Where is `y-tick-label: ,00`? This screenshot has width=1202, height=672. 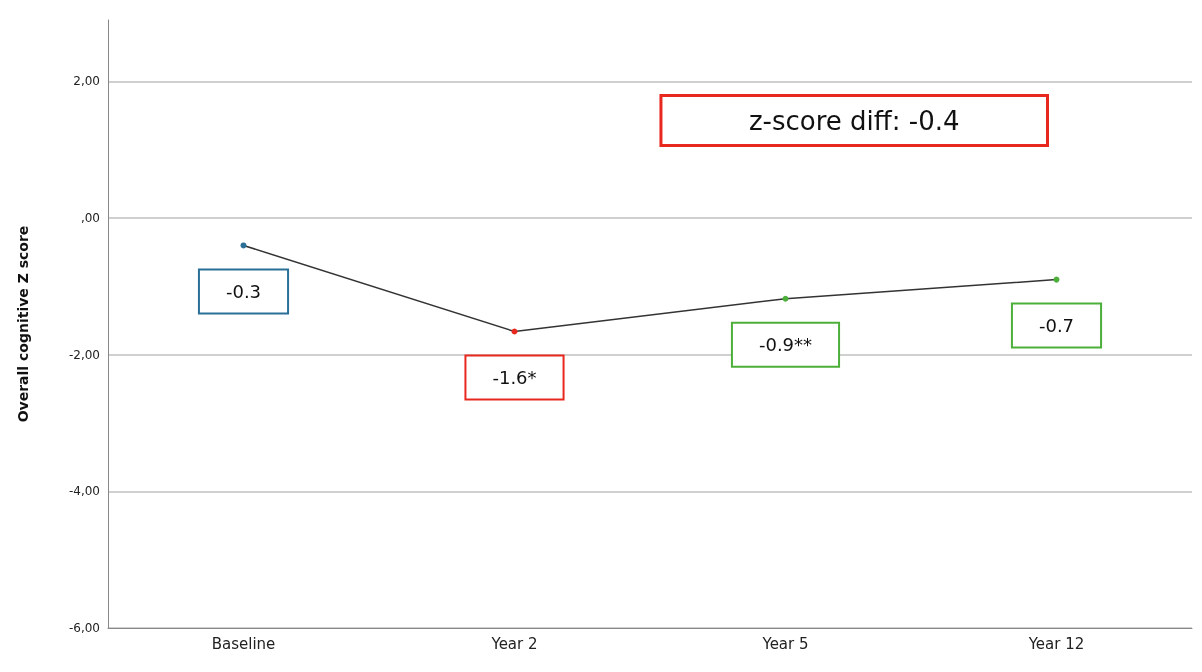 y-tick-label: ,00 is located at coordinates (90, 218).